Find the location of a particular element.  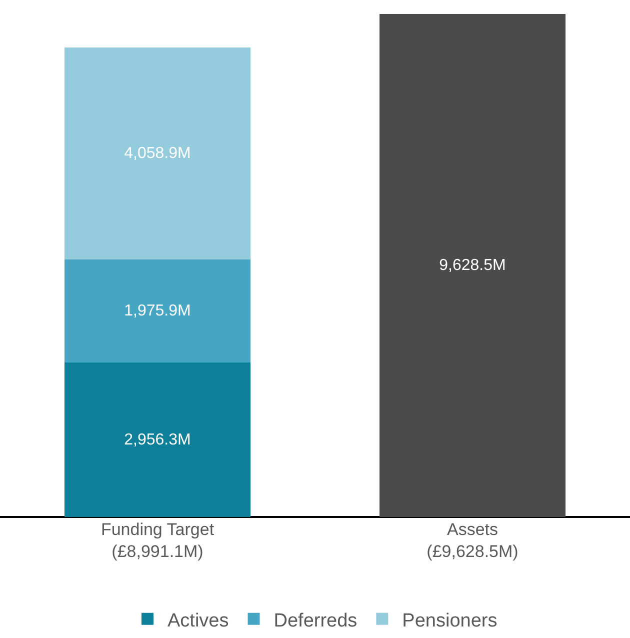

x-tick-label: Assets (£9,628.5M) is located at coordinates (472, 541).